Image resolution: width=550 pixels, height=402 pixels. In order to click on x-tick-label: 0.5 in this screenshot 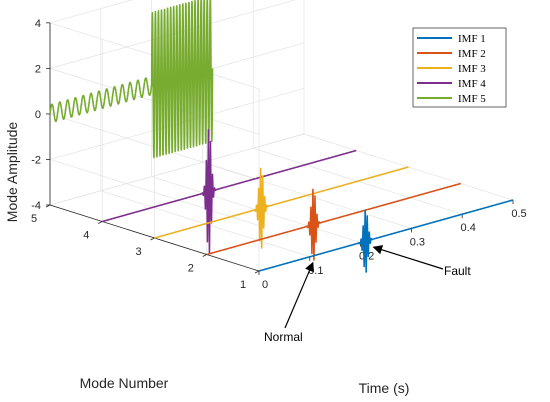, I will do `click(518, 214)`.